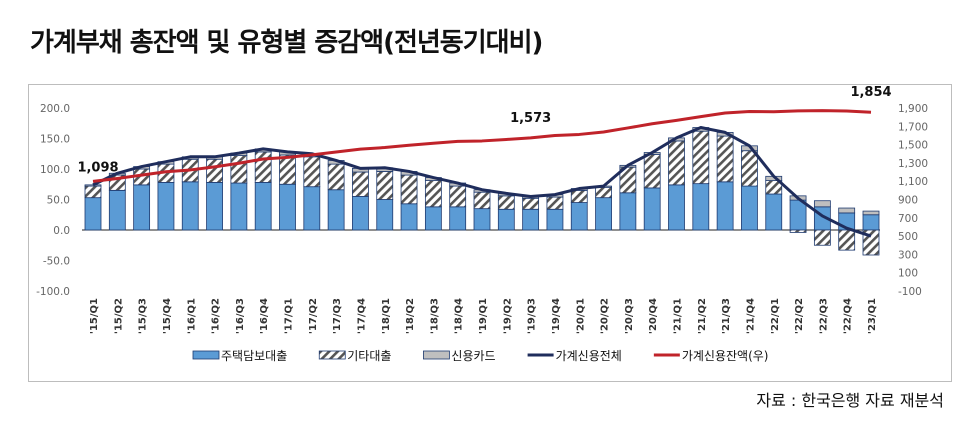 The height and width of the screenshot is (424, 972). I want to click on x-tick-label: '18/Q1, so click(386, 316).